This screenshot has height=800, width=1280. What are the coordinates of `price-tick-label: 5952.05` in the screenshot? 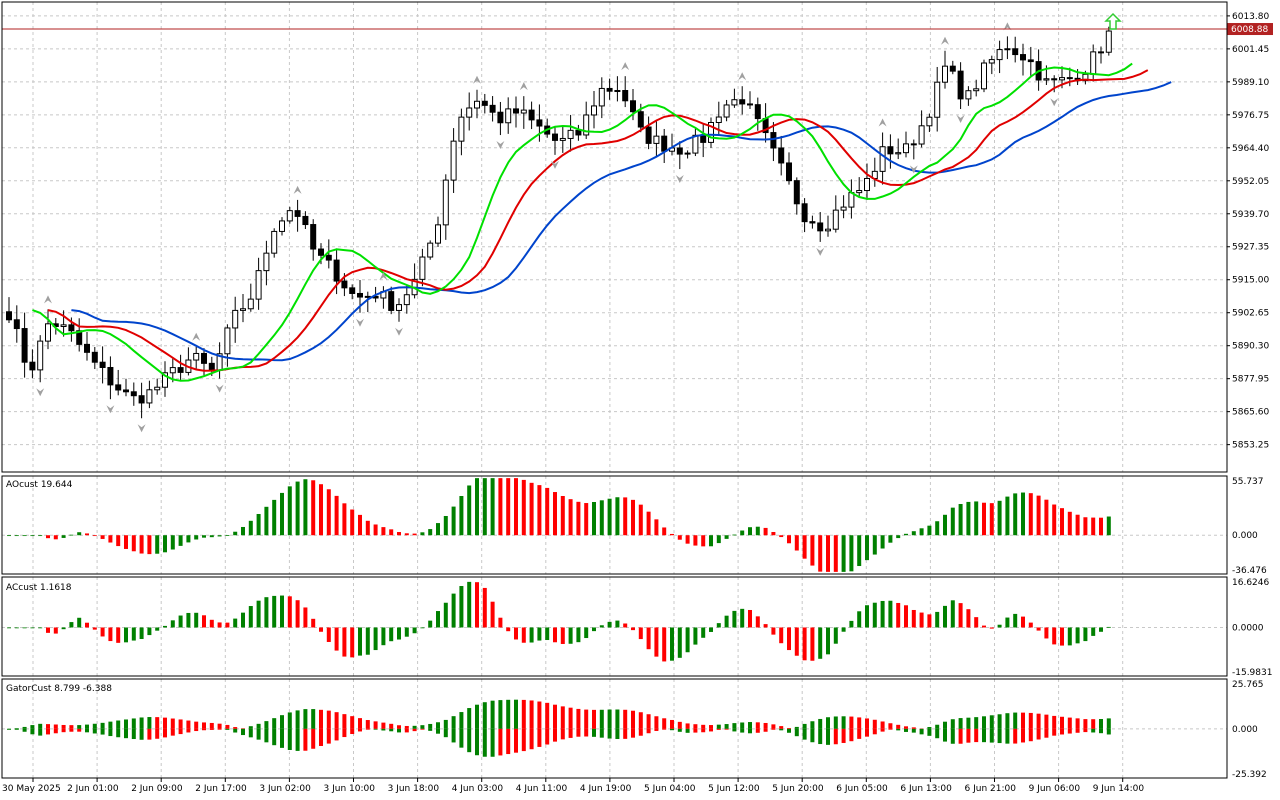 It's located at (1250, 182).